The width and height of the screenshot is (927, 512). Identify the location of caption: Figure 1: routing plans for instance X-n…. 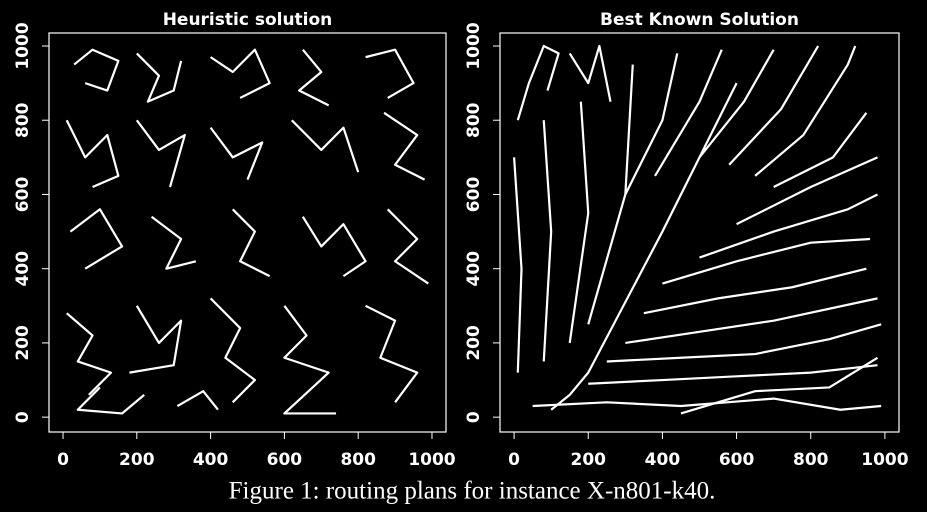
(472, 491).